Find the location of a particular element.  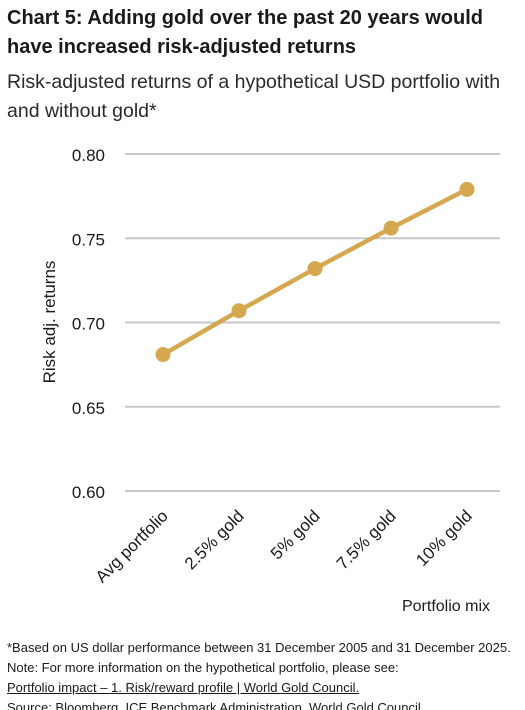

y-tick-label: 0.80 is located at coordinates (88, 155).